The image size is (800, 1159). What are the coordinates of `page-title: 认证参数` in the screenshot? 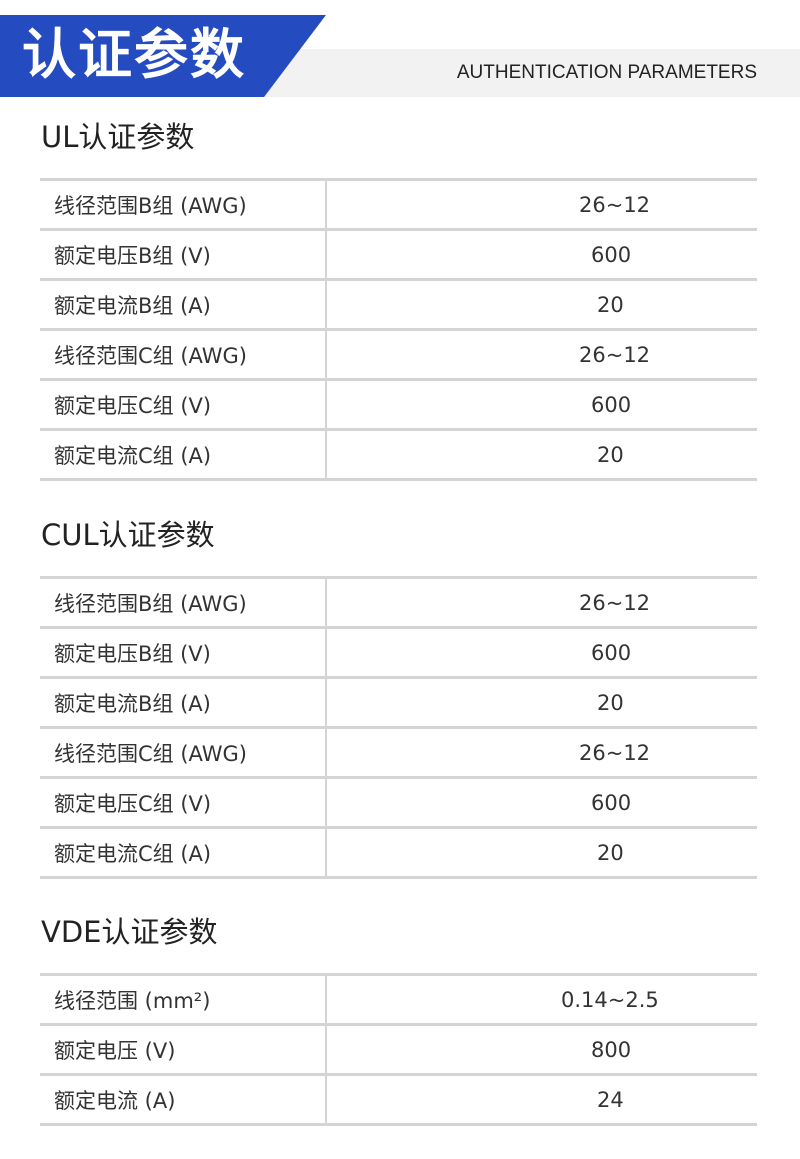 It's located at (134, 54).